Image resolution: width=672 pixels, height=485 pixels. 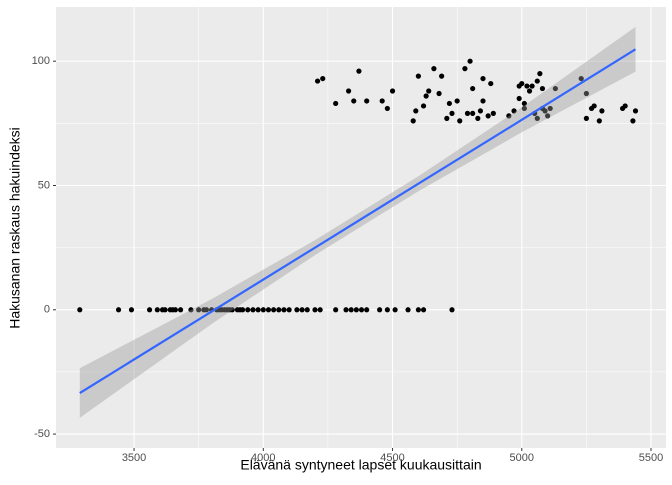 I want to click on x-tick-label: 4000, so click(x=263, y=458).